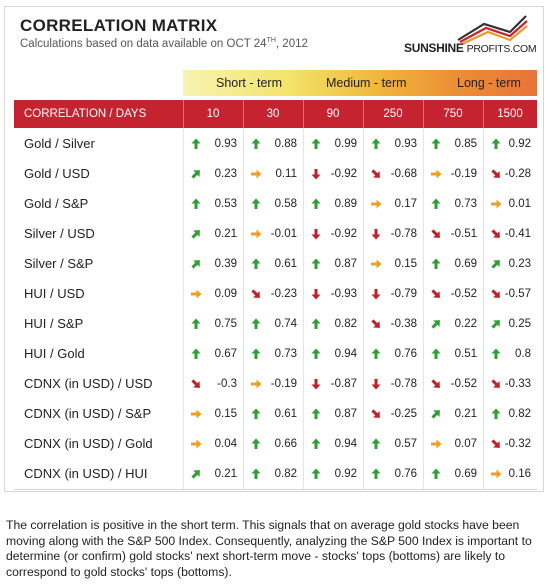 This screenshot has width=546, height=588. I want to click on correlation-cell: 0.61, so click(273, 264).